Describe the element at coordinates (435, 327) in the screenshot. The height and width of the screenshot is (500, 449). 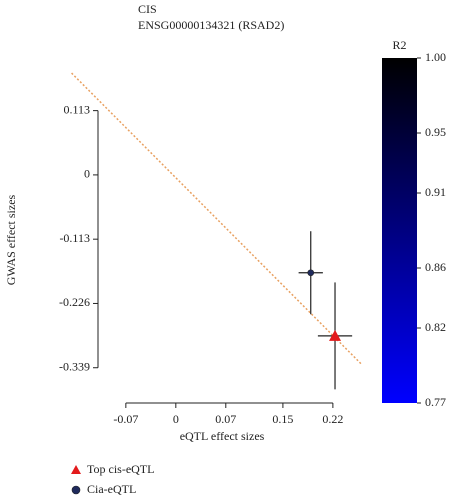
I see `colorbar-tick-label: 0.82` at that location.